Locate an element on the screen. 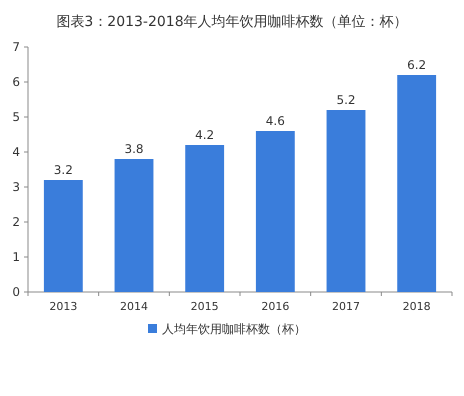  y-tick-label: 5 is located at coordinates (16, 117).